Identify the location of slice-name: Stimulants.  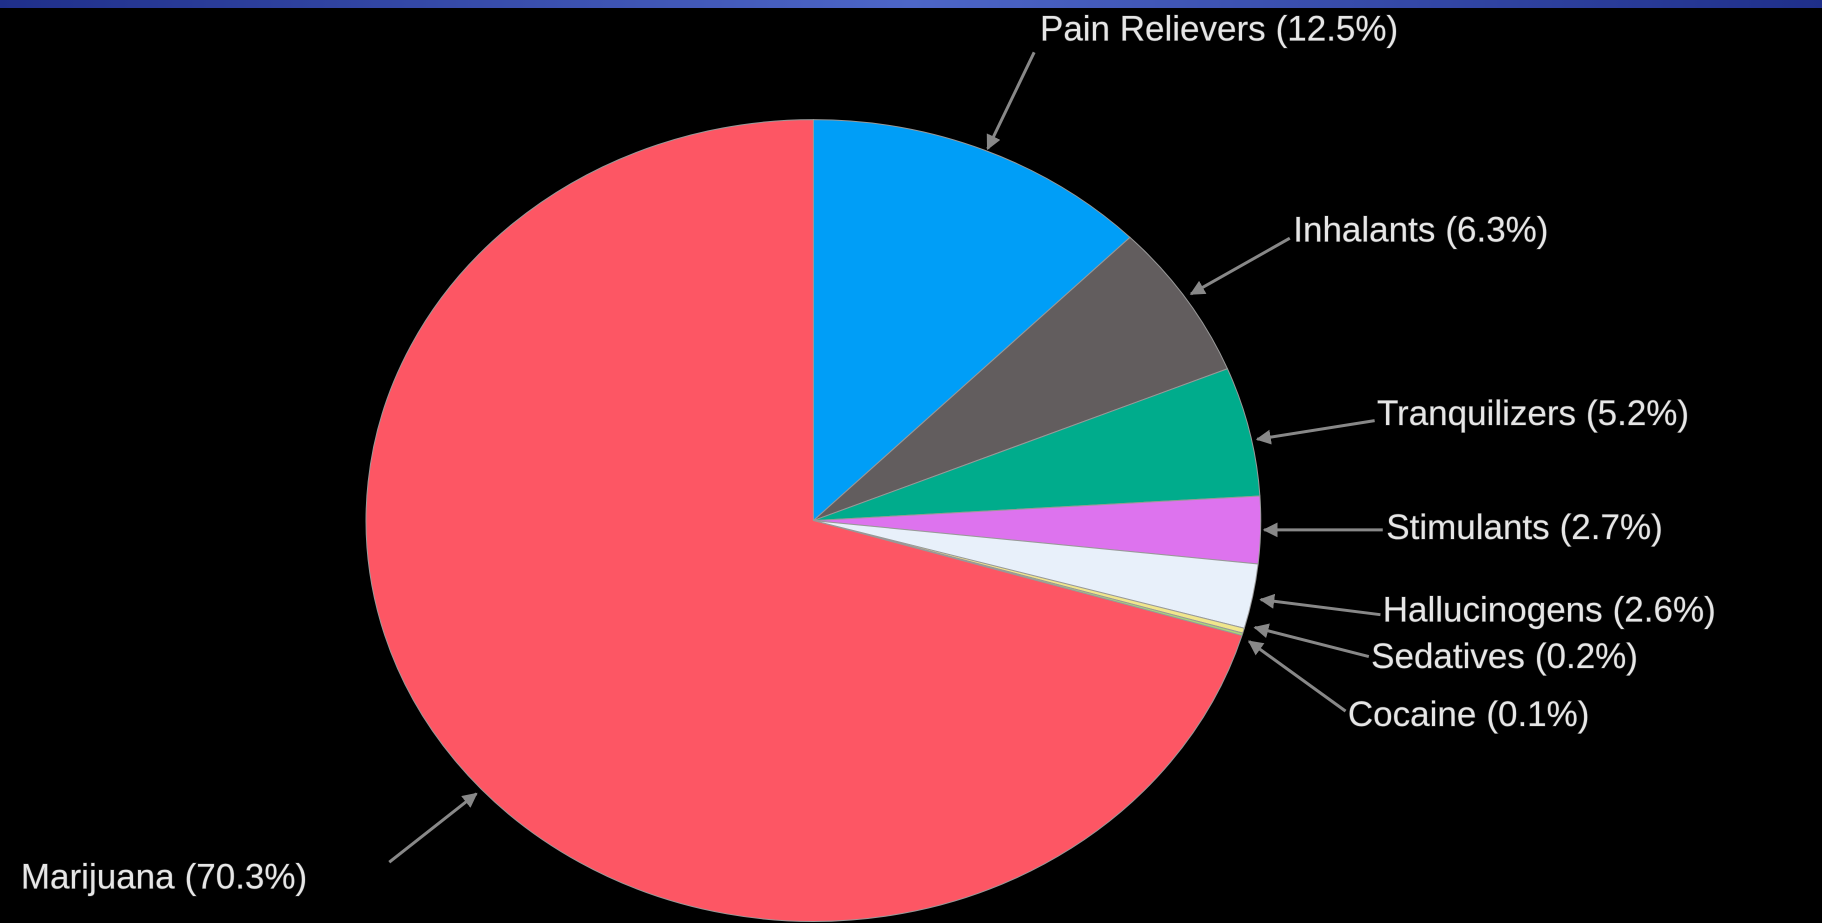
(1467, 527).